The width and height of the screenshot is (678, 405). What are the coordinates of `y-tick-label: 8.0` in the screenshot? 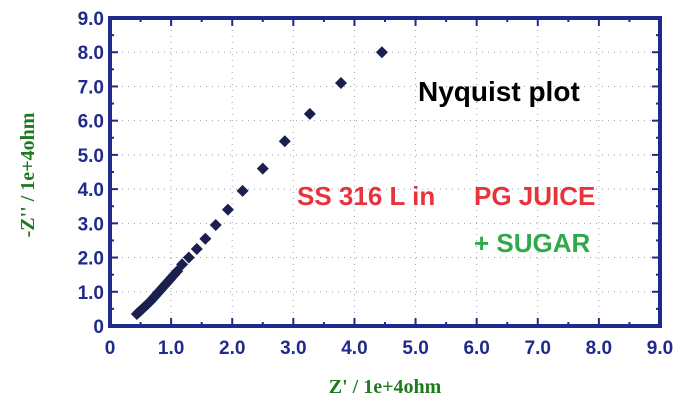 It's located at (91, 53).